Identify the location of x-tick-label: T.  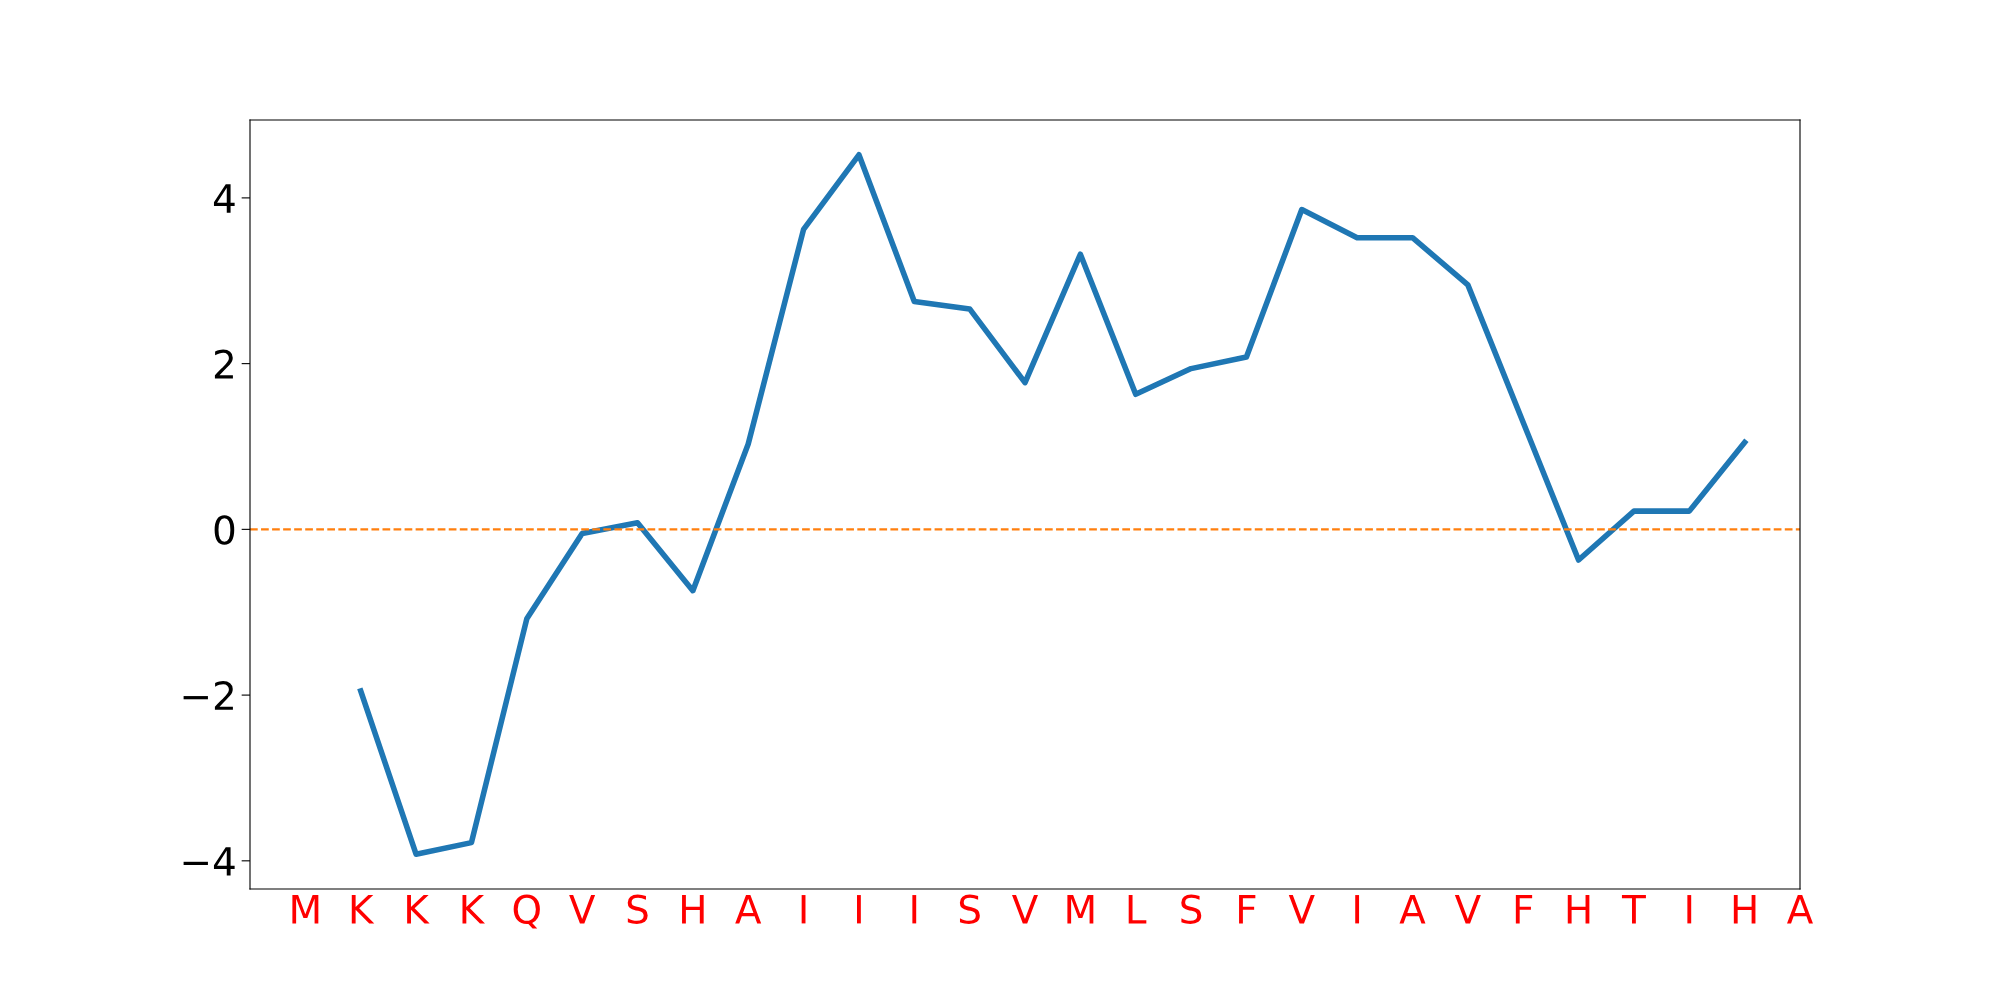
(1633, 909).